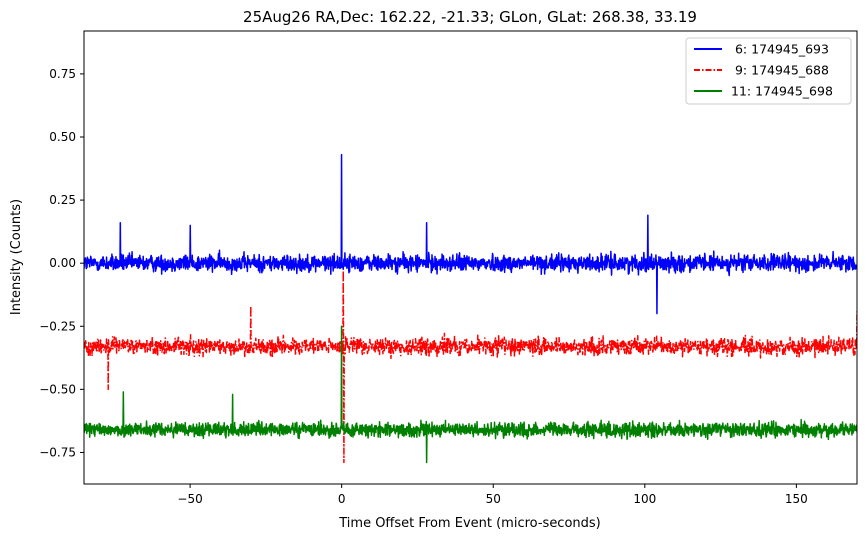 The image size is (866, 545). I want to click on x-tick-label: 50, so click(493, 499).